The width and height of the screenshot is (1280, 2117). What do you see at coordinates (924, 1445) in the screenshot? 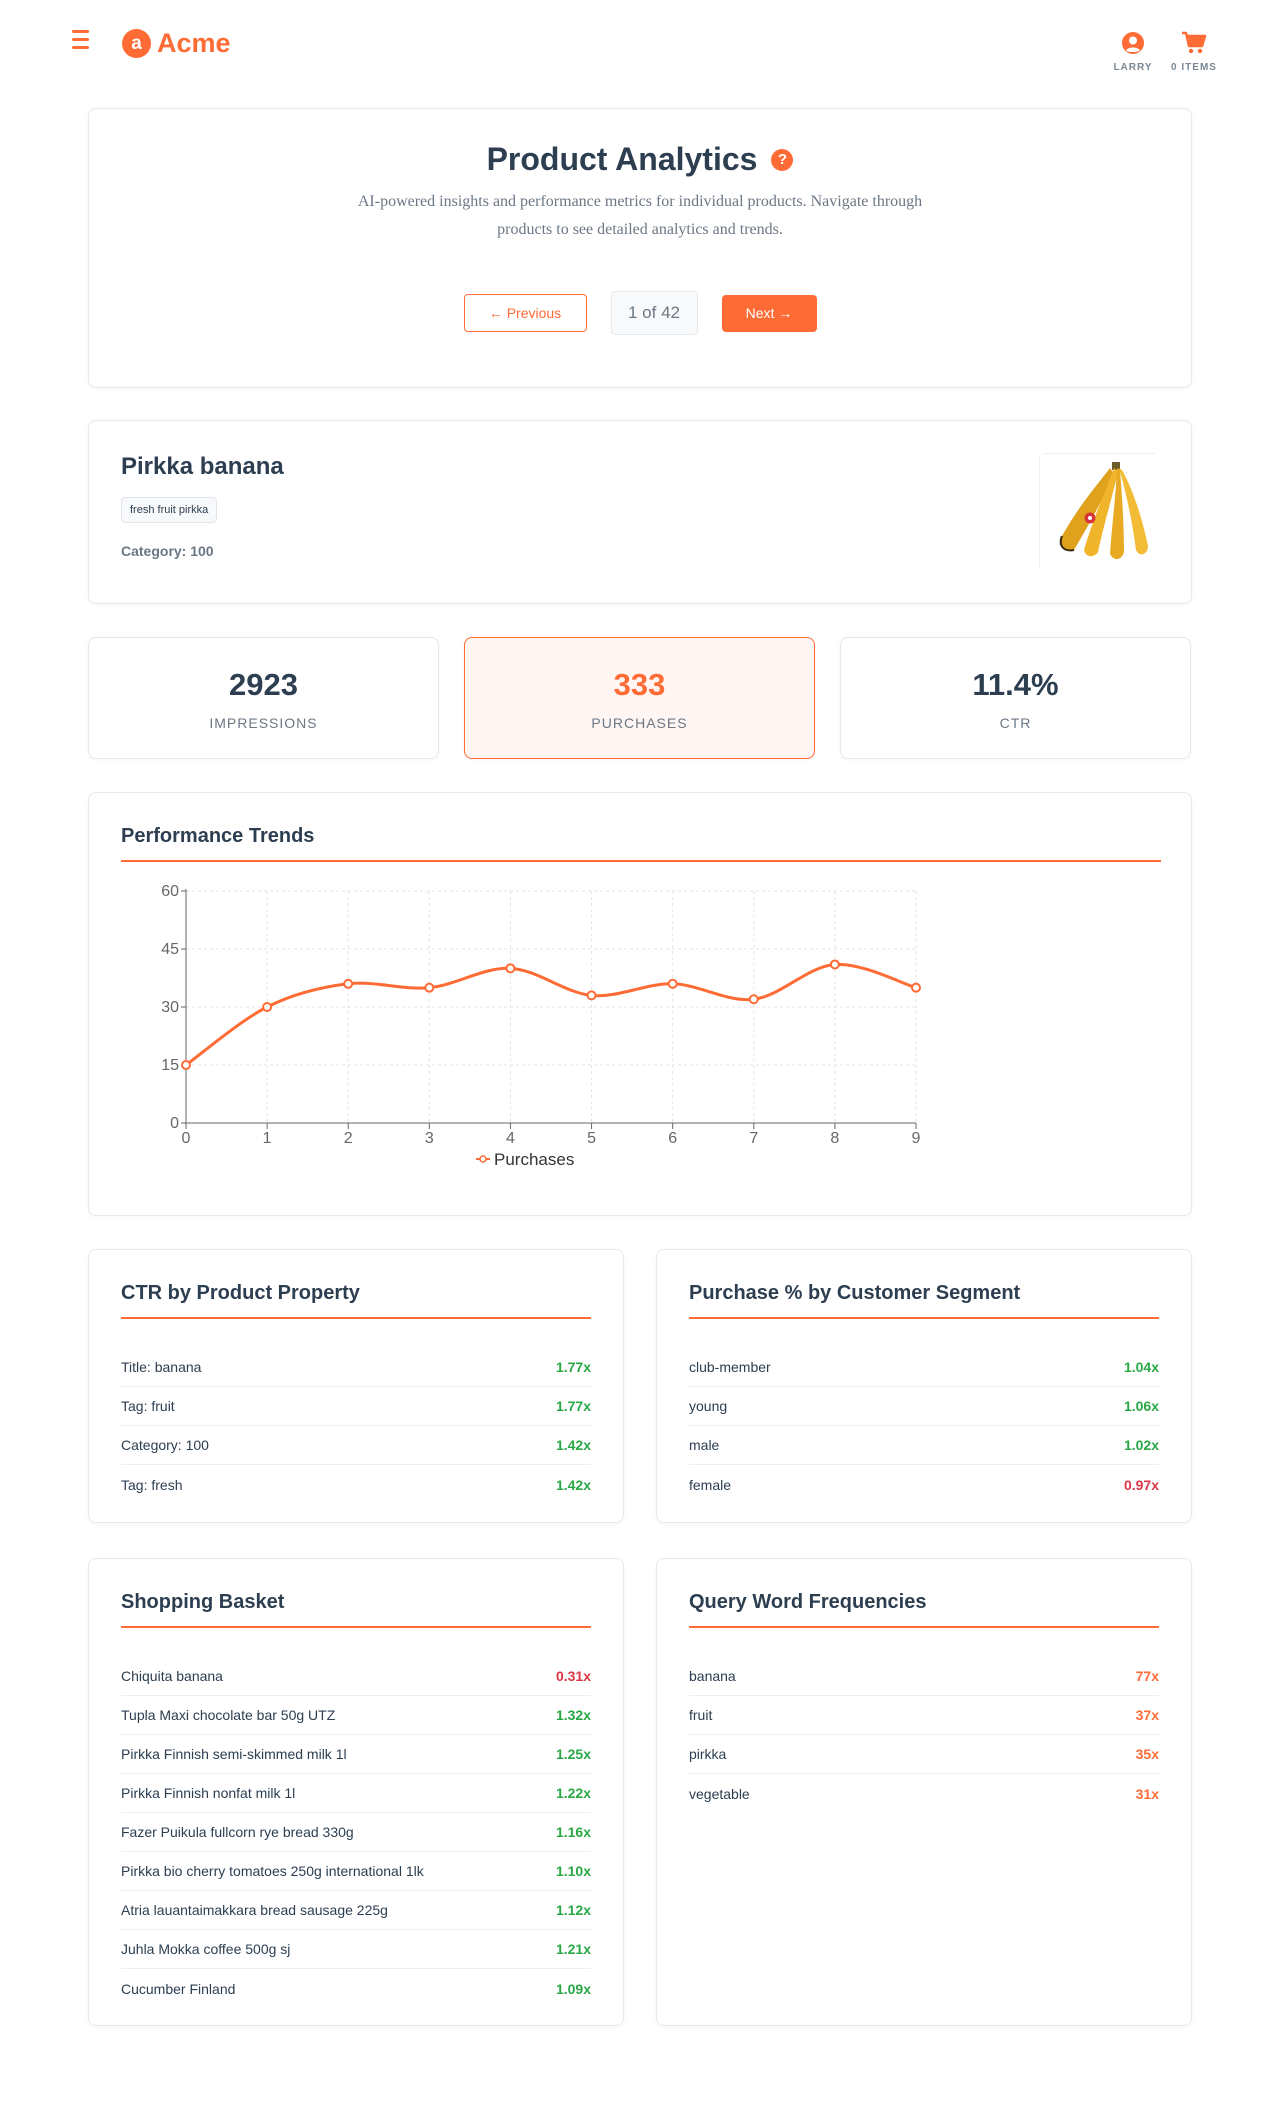
I see `list-item: male 1.02x` at bounding box center [924, 1445].